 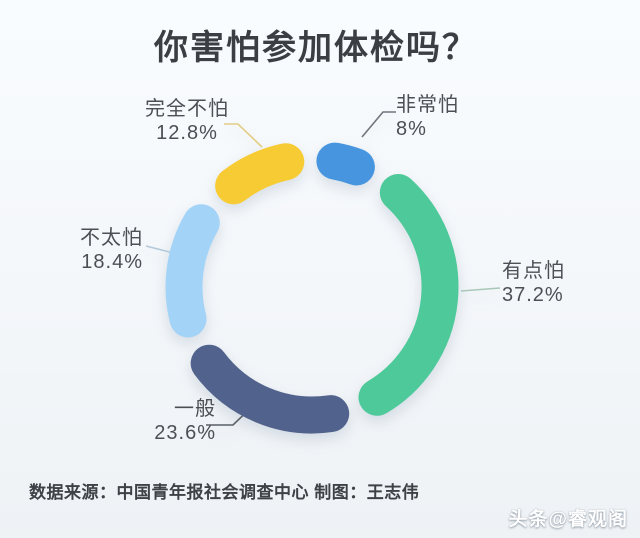 I want to click on callout-not-very-afraid: 不太怕 18.4%, so click(x=91, y=250).